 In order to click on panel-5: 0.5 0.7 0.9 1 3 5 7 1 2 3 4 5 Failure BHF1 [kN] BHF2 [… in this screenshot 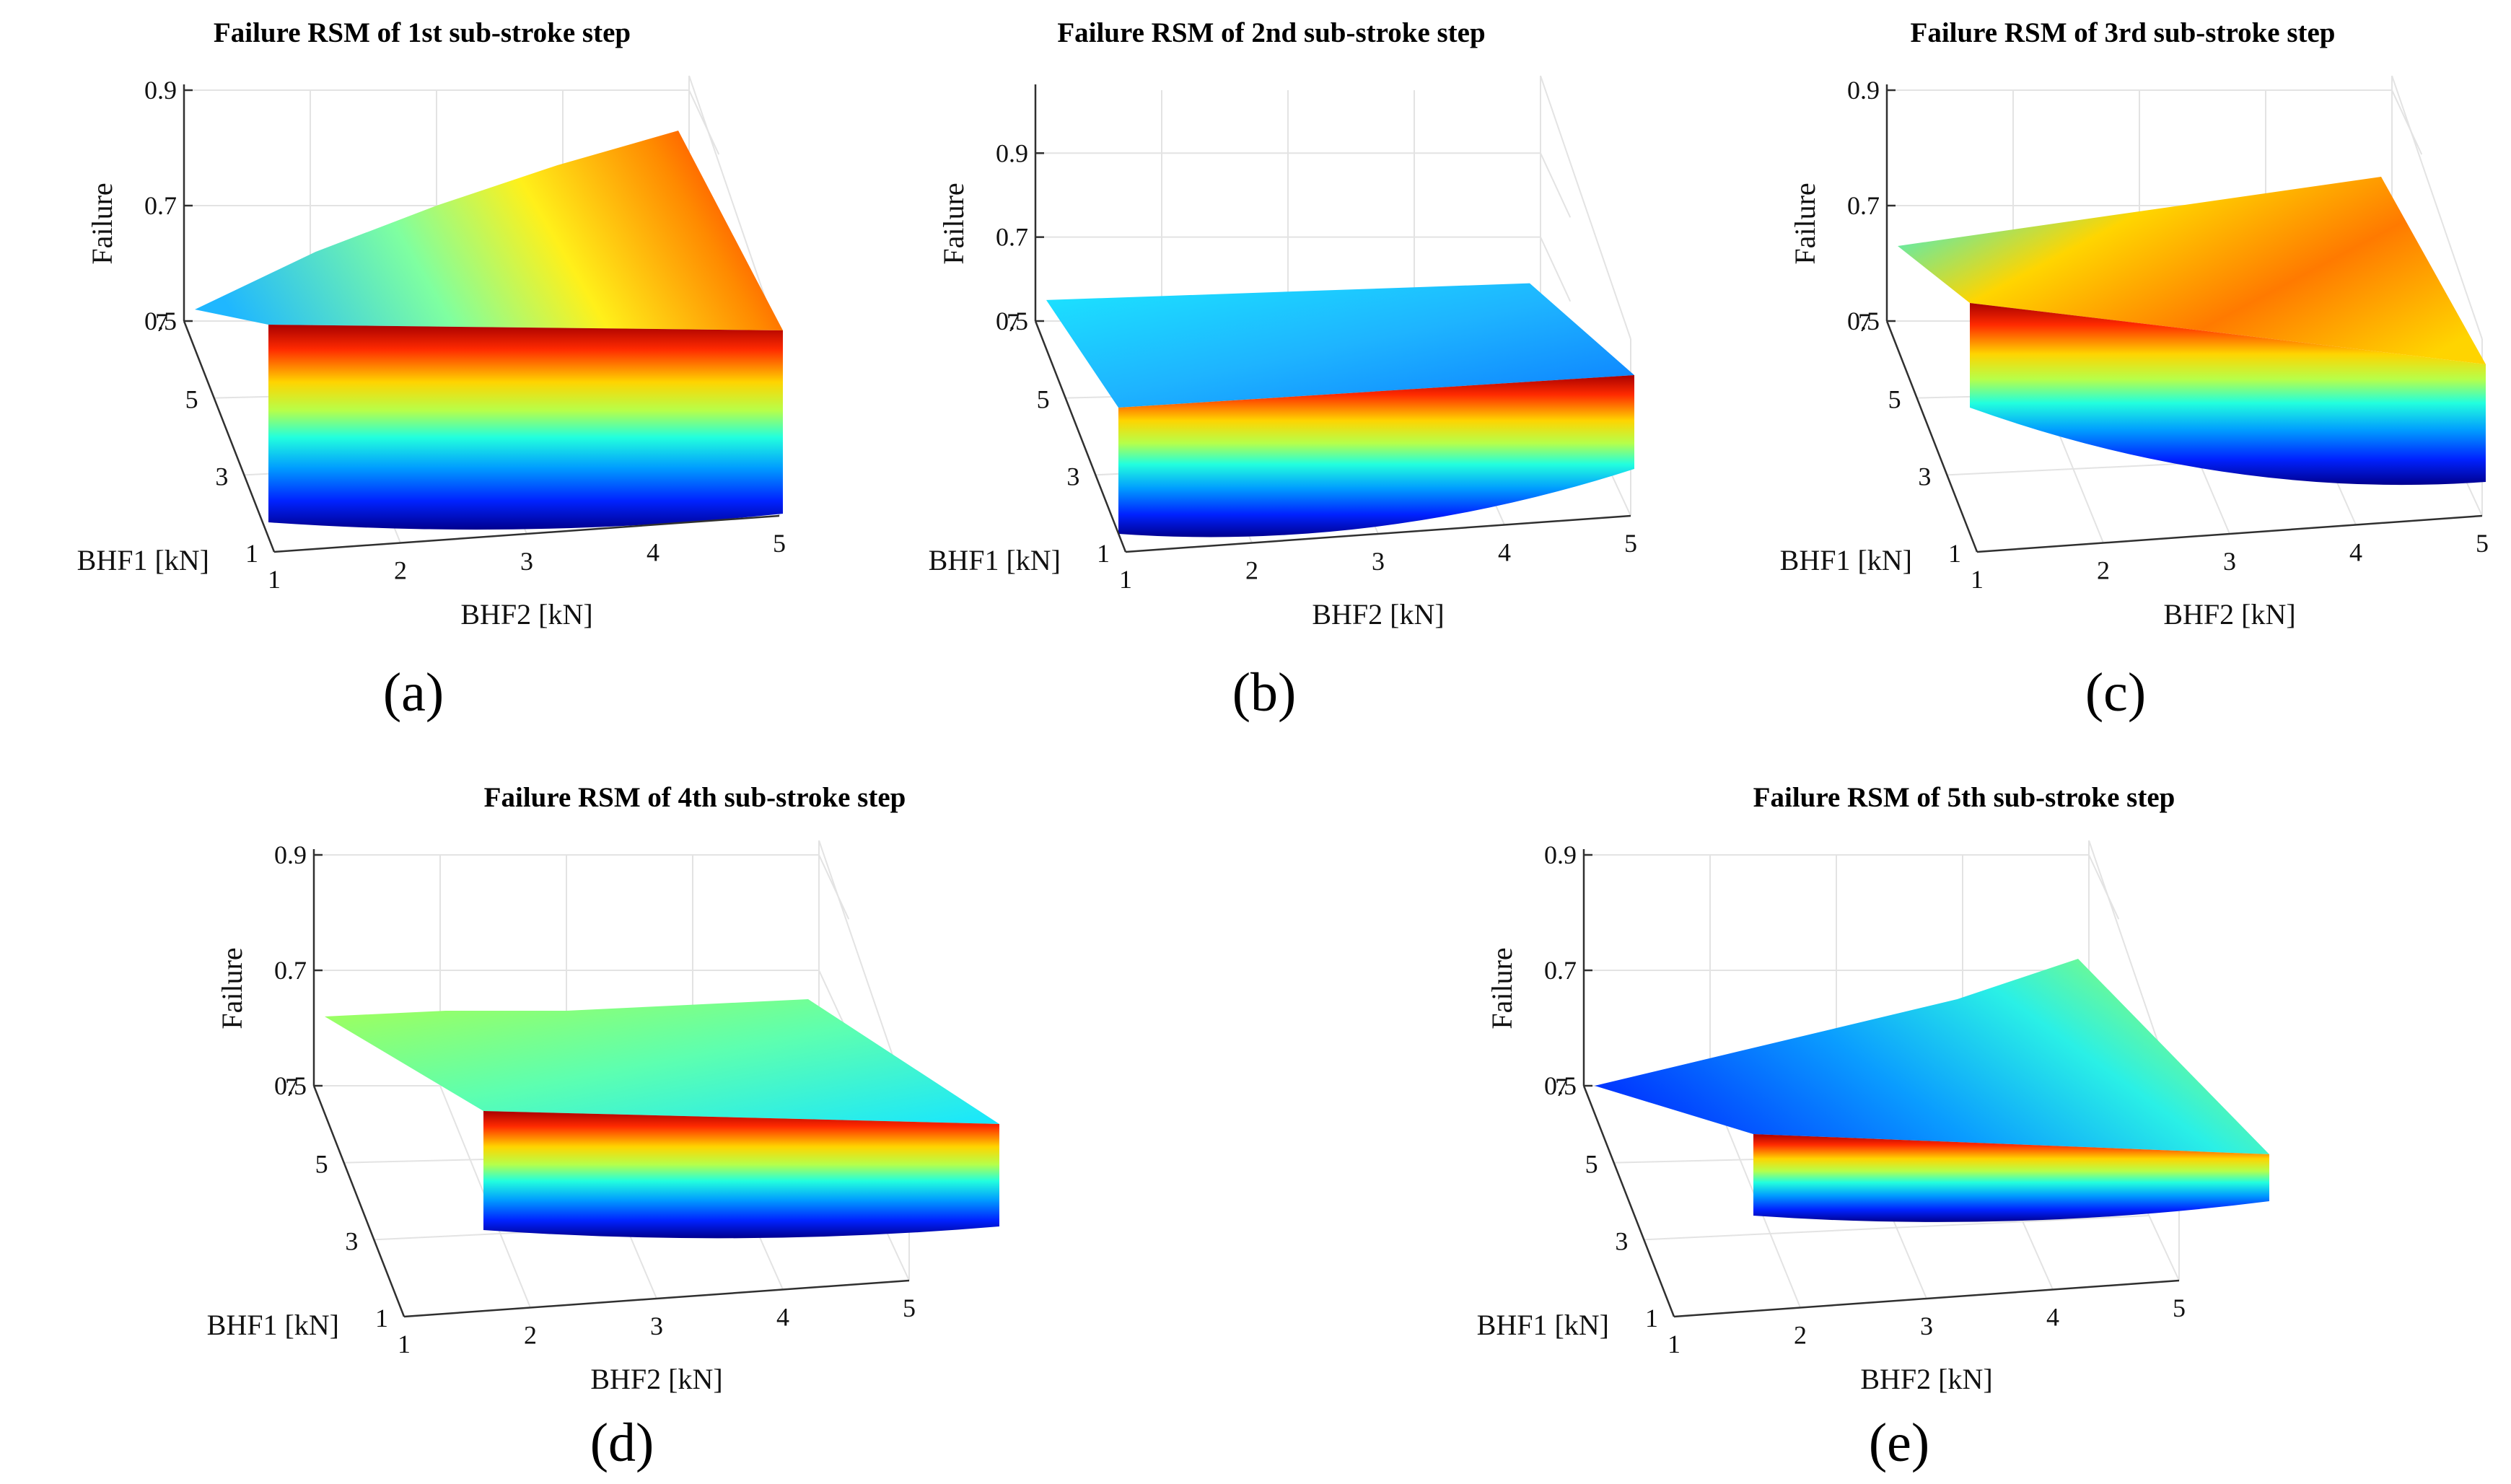, I will do `click(1873, 1127)`.